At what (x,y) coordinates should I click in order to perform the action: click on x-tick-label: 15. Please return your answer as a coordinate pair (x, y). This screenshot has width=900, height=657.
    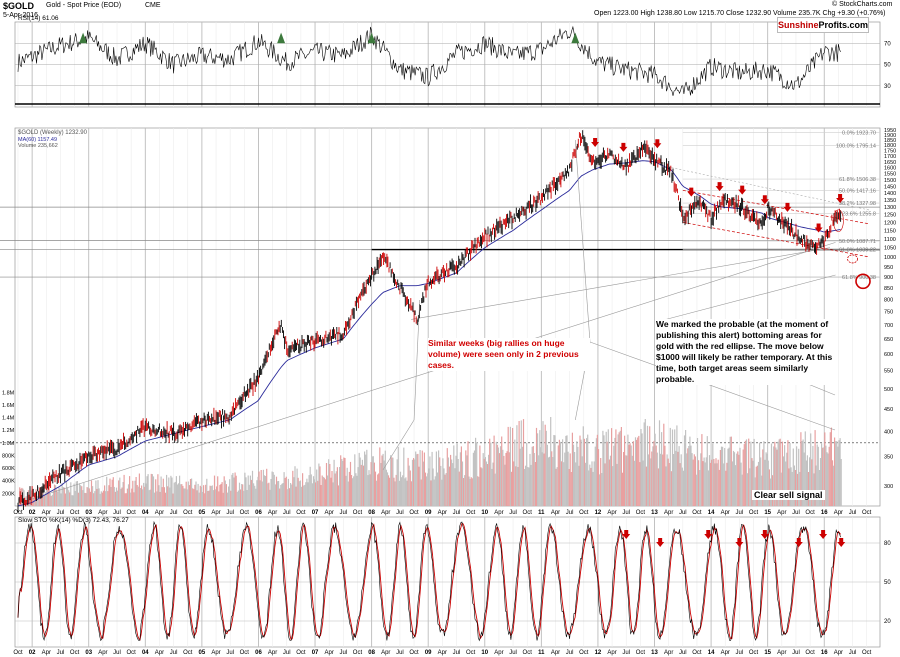
    Looking at the image, I should click on (767, 653).